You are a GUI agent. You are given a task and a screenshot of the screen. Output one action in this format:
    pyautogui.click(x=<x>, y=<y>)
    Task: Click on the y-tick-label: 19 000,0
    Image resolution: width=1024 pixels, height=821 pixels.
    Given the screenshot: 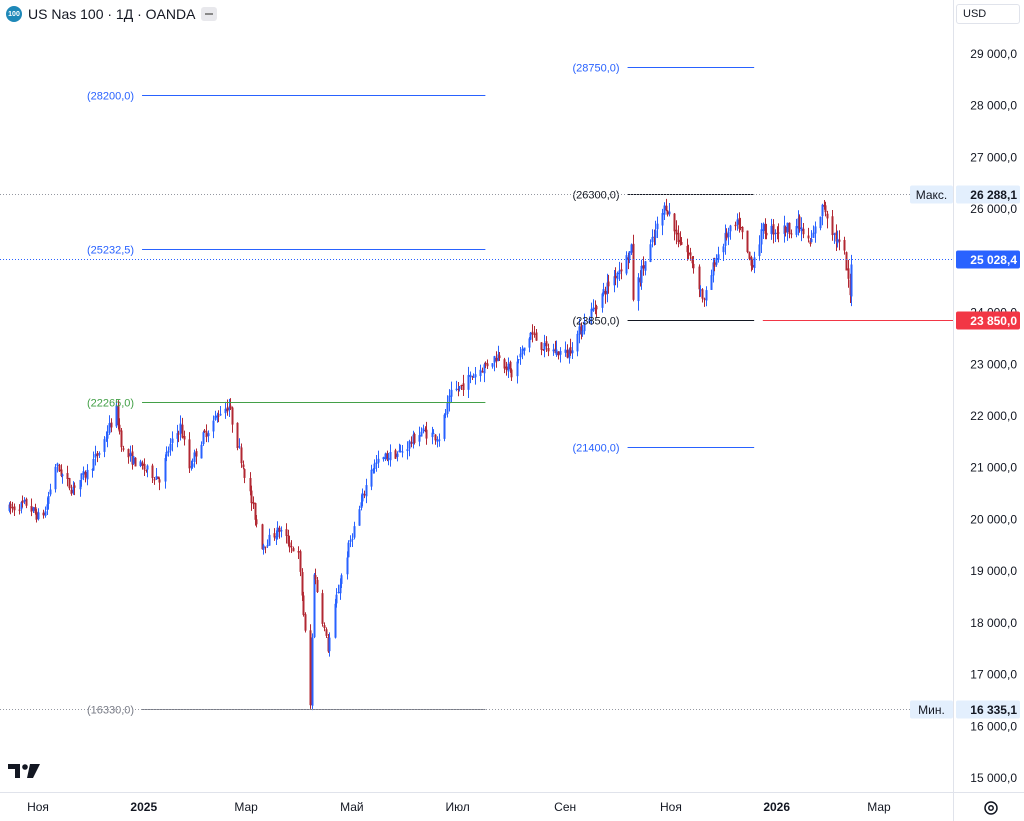 What is the action you would take?
    pyautogui.click(x=993, y=571)
    